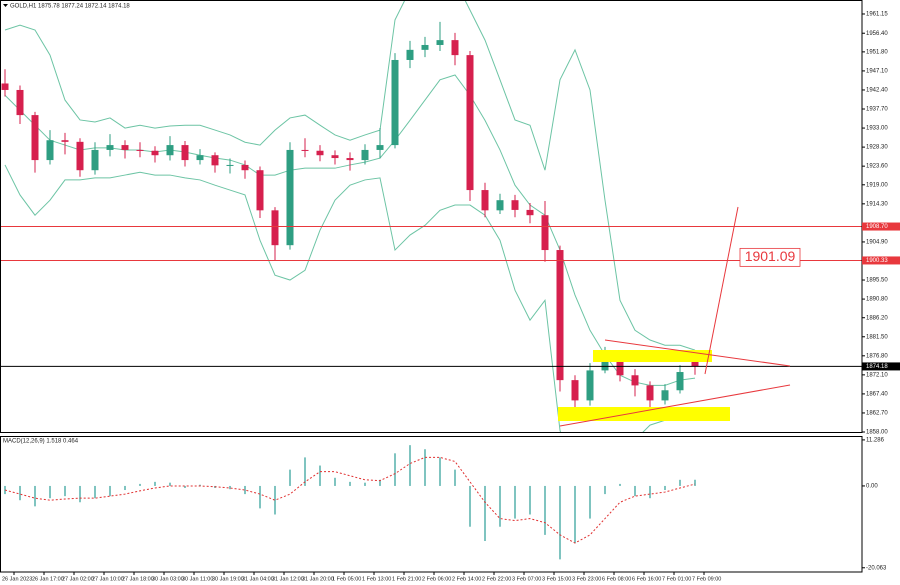  Describe the element at coordinates (197, 579) in the screenshot. I see `x-tick-label: 30 Jan 11:00` at that location.